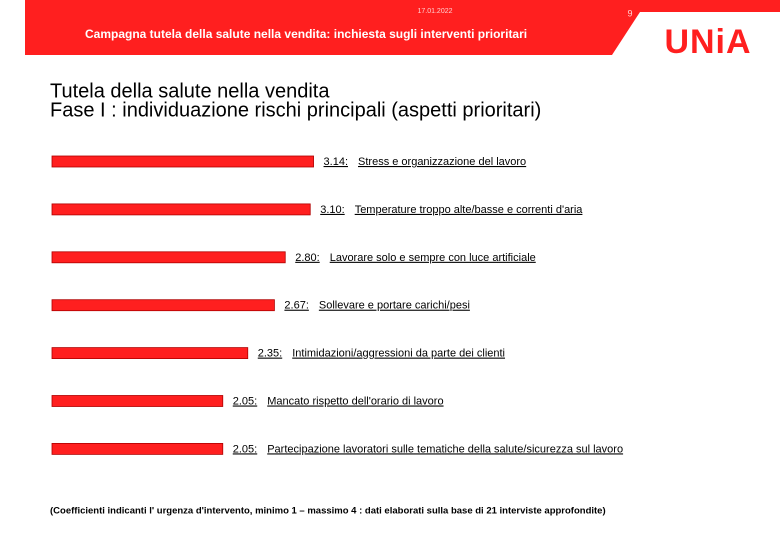 The image size is (780, 540). Describe the element at coordinates (270, 354) in the screenshot. I see `value-label: 2.35:` at that location.